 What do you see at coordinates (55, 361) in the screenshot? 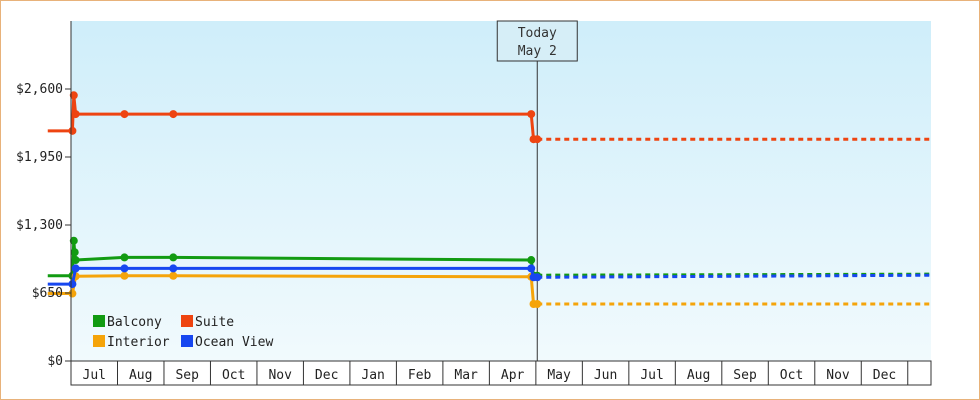
I see `y-tick-label: $0` at bounding box center [55, 361].